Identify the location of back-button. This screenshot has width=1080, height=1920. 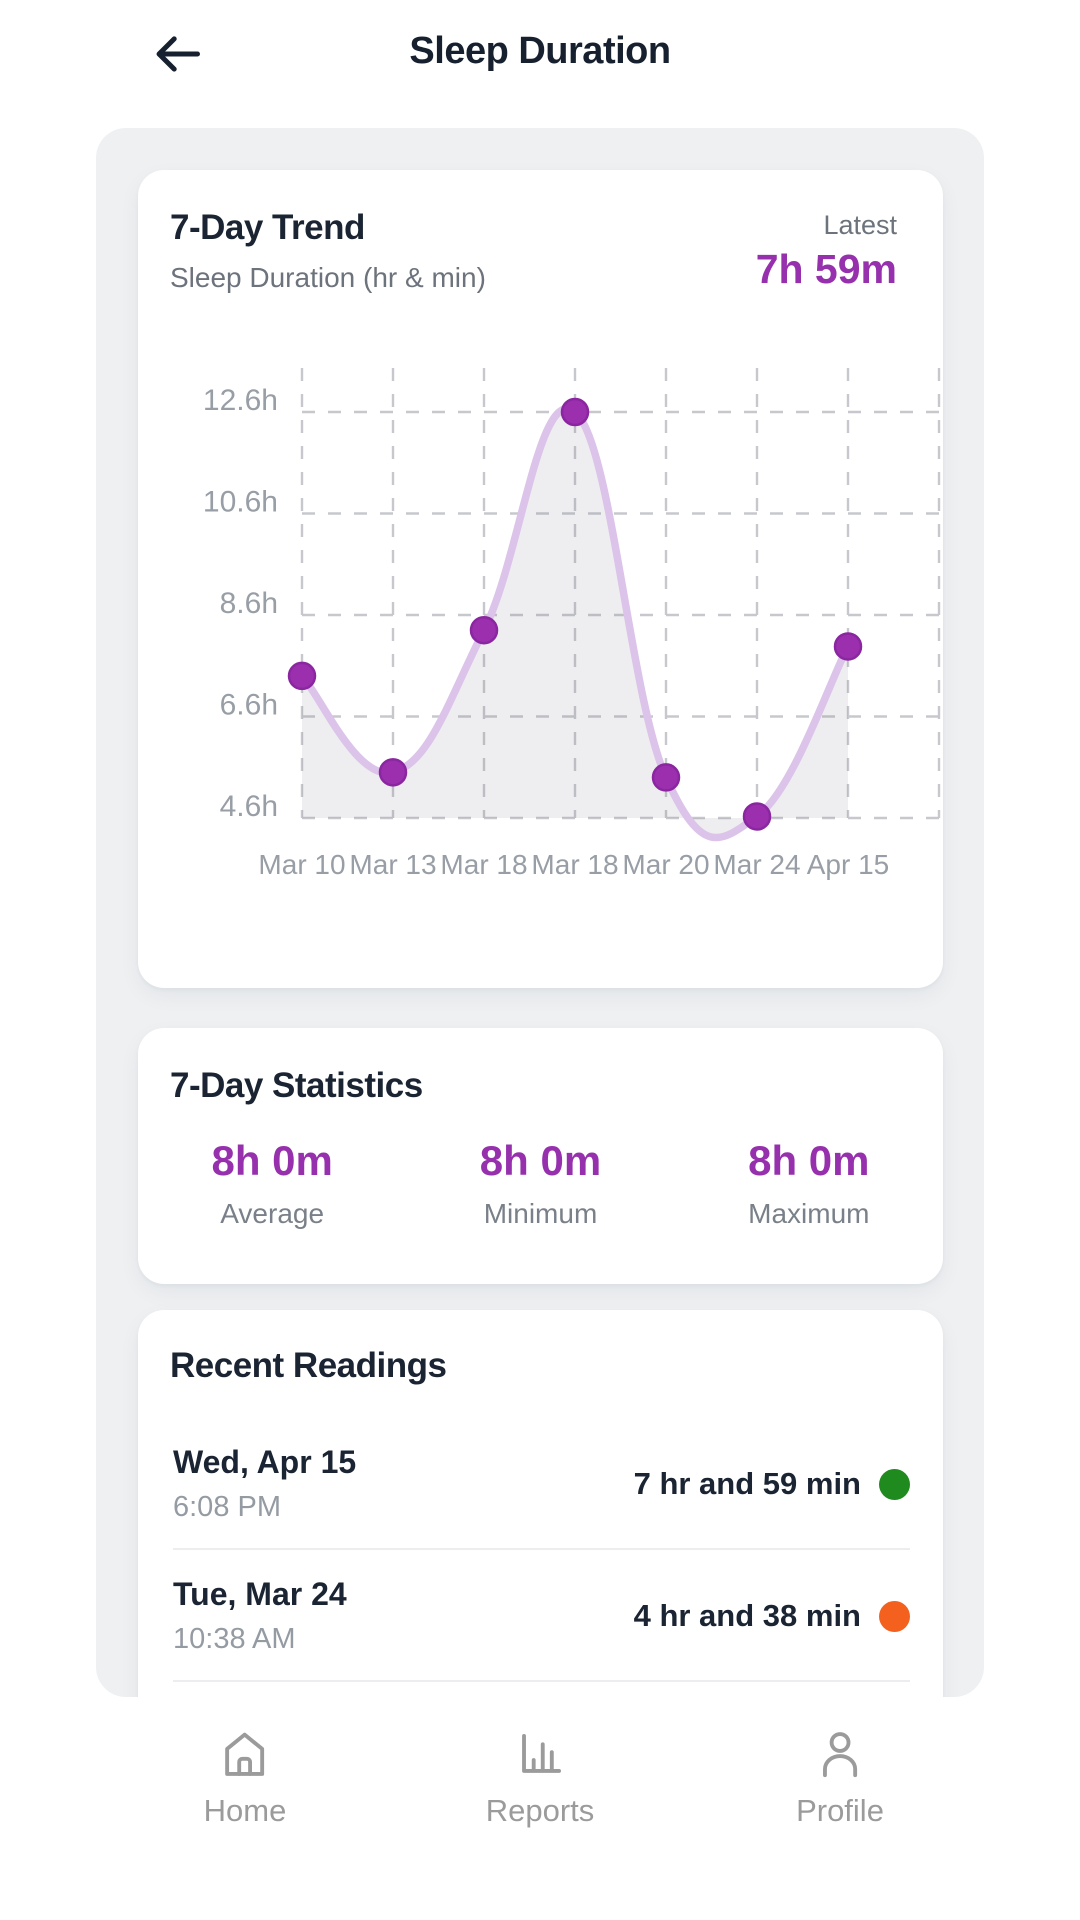
(180, 54).